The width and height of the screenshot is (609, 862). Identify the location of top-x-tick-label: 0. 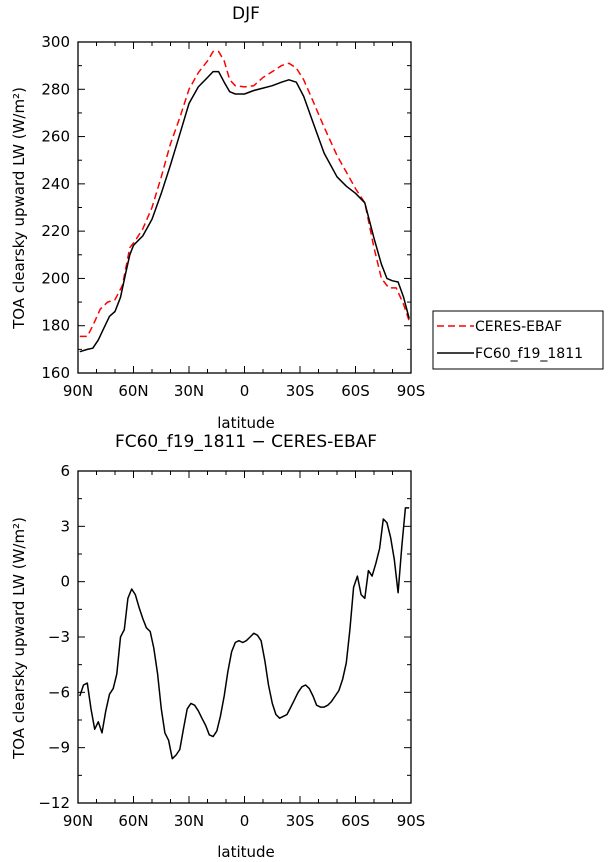
(245, 391).